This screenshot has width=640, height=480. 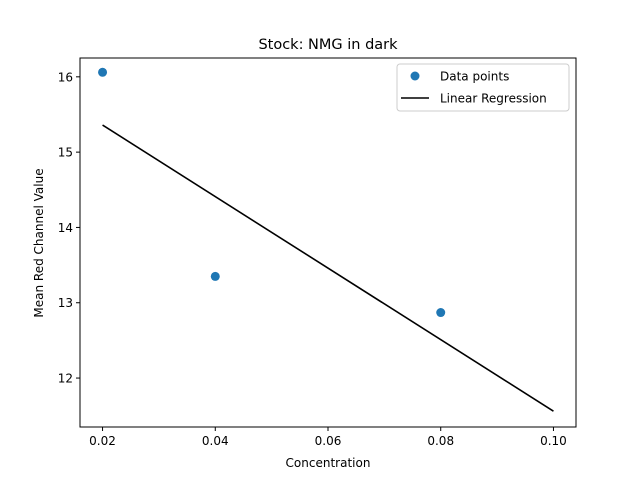 What do you see at coordinates (39, 242) in the screenshot?
I see `y-axis-label: Mean Red Channel Value` at bounding box center [39, 242].